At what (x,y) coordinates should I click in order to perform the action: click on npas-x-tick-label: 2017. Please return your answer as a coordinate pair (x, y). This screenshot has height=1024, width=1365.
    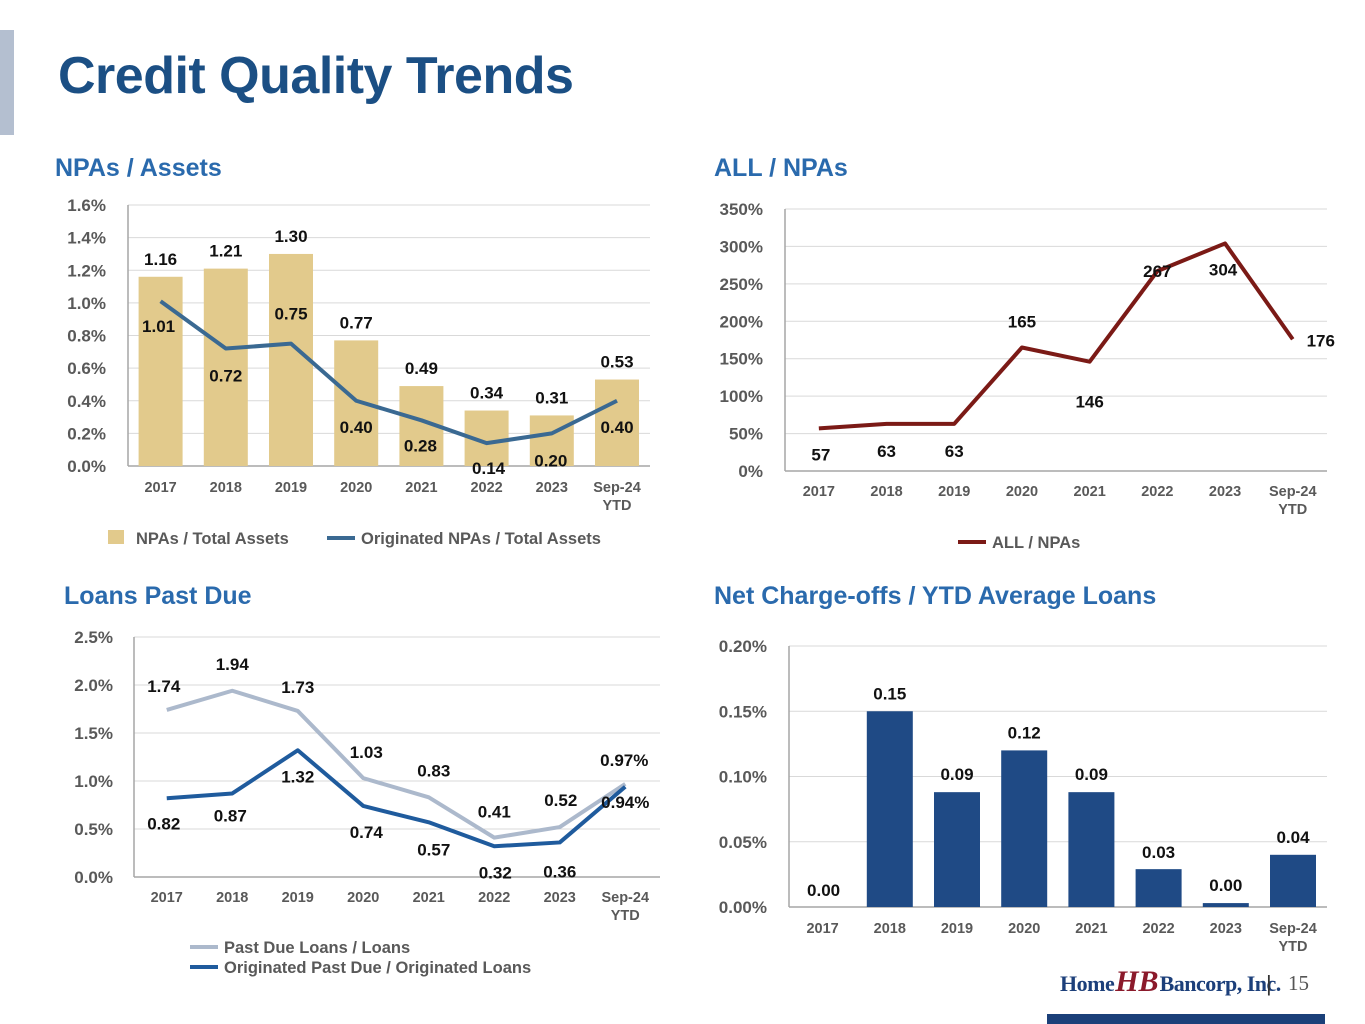
    Looking at the image, I should click on (160, 488).